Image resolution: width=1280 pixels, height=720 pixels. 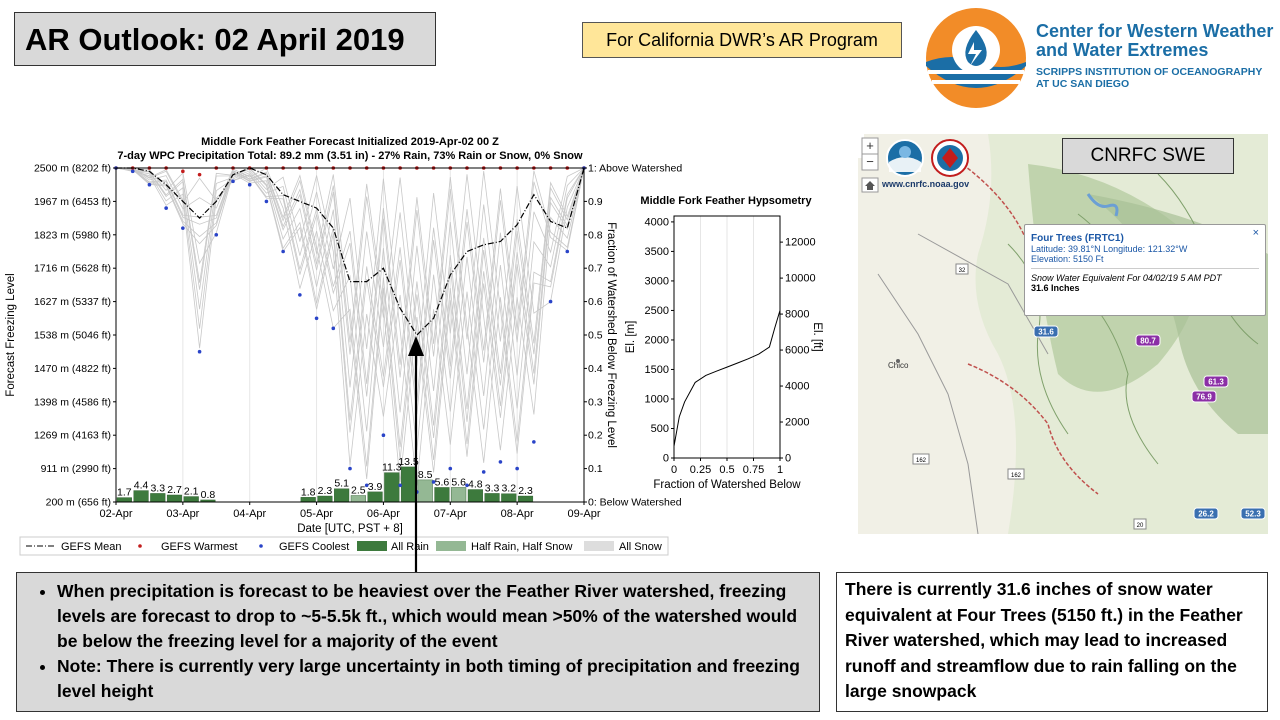 I want to click on precip-bar-label: 1.7, so click(x=124, y=493).